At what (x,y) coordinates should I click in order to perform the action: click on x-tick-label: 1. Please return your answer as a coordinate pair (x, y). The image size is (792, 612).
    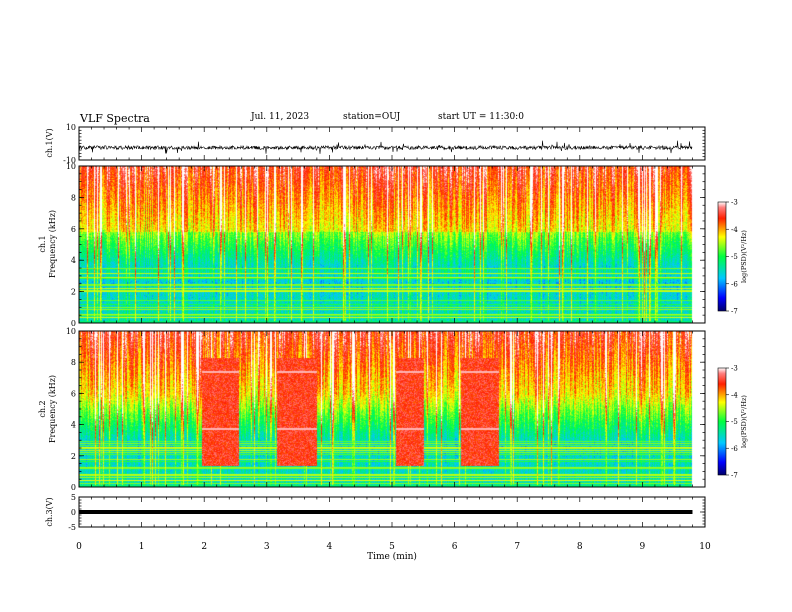
    Looking at the image, I should click on (142, 547).